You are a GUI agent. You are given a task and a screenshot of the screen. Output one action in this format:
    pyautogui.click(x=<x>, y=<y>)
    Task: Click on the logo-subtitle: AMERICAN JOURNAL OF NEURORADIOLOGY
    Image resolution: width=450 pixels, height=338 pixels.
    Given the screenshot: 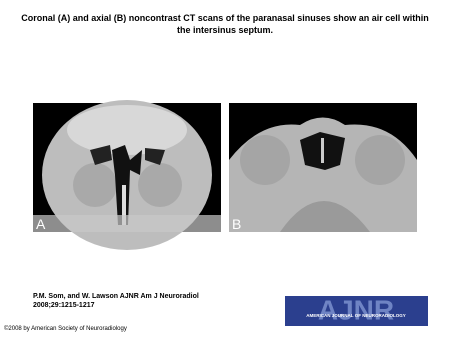 What is the action you would take?
    pyautogui.click(x=355, y=315)
    